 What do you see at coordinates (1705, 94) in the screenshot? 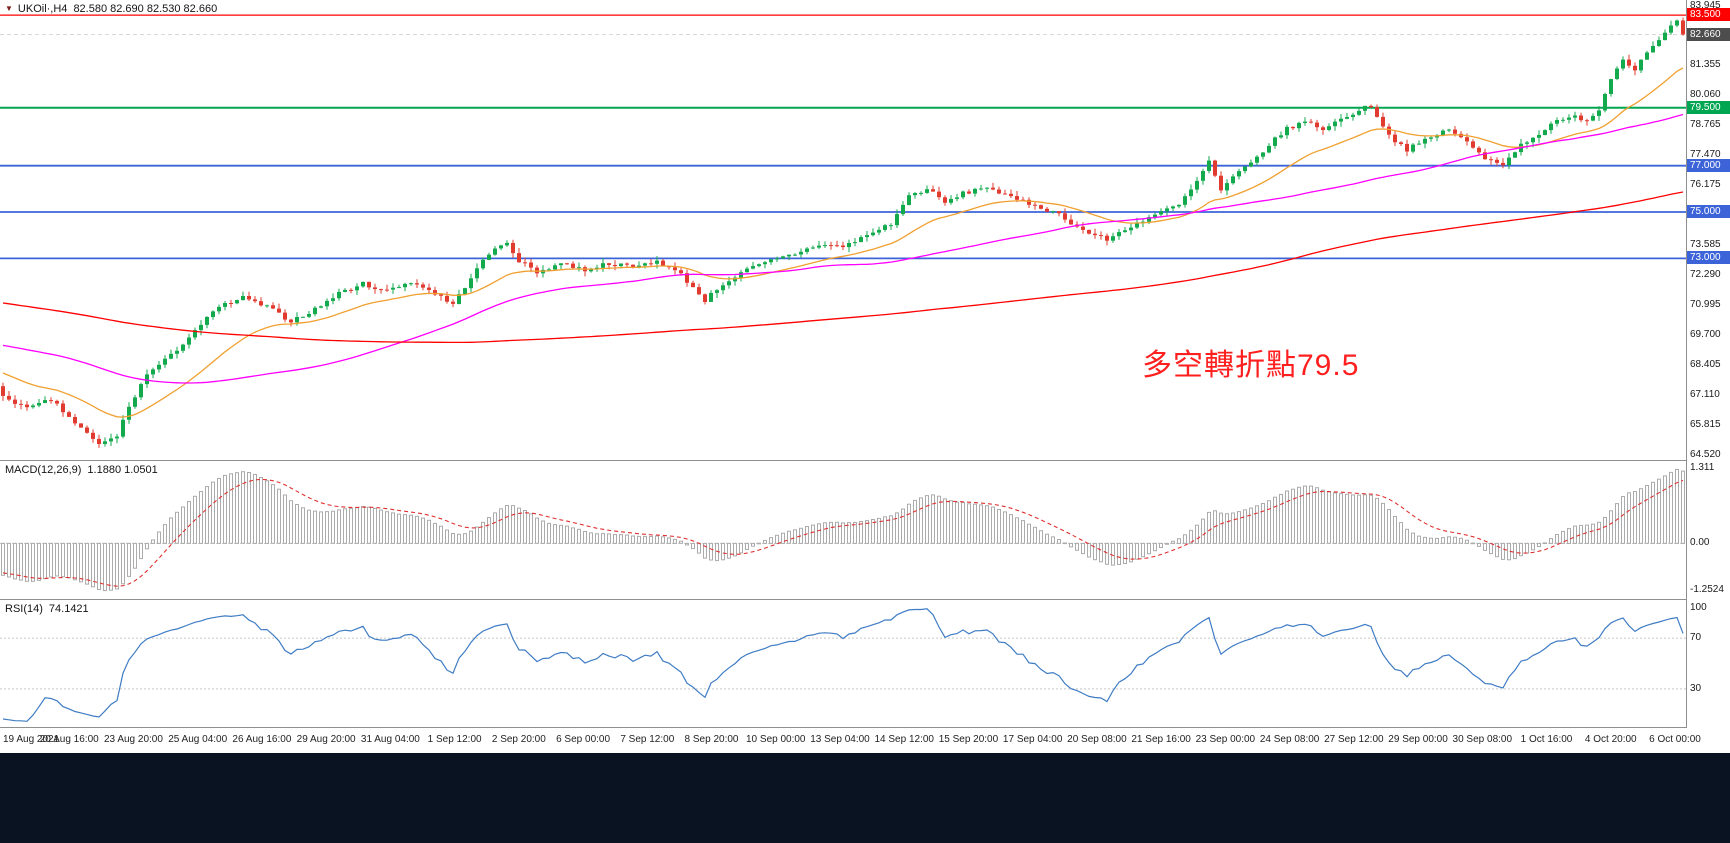
I see `price-axis-label: 80.060` at bounding box center [1705, 94].